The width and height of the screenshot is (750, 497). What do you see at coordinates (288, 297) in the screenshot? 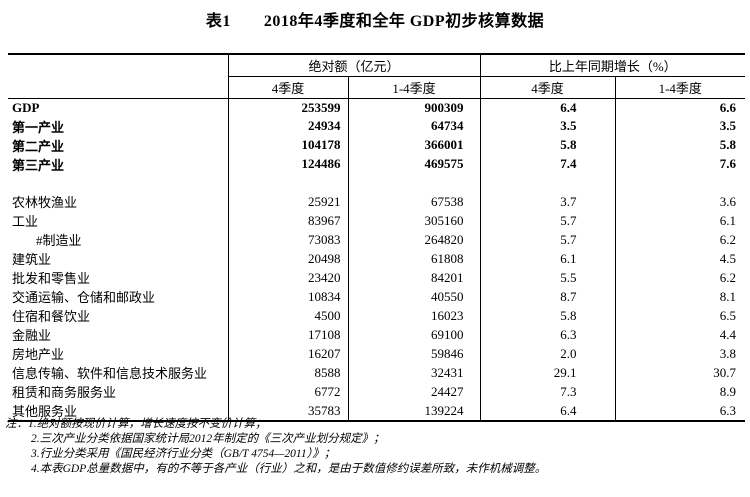
I see `abs-q4-value: 10834` at bounding box center [288, 297].